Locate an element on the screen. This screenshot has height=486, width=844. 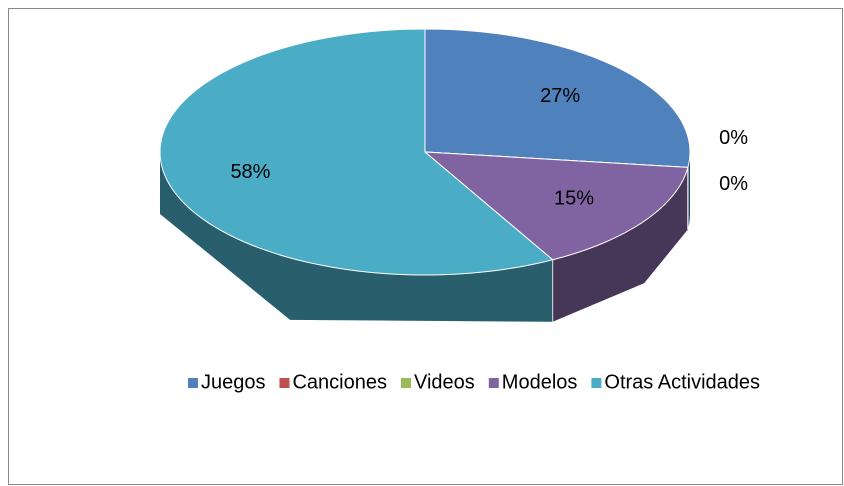
data-label: 27% is located at coordinates (560, 96).